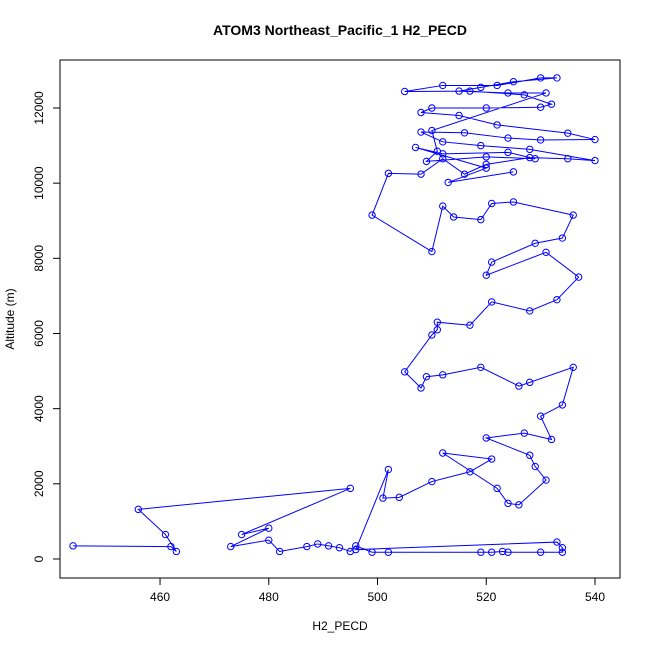 This screenshot has height=650, width=650. Describe the element at coordinates (595, 597) in the screenshot. I see `x-tick-label: 540` at that location.